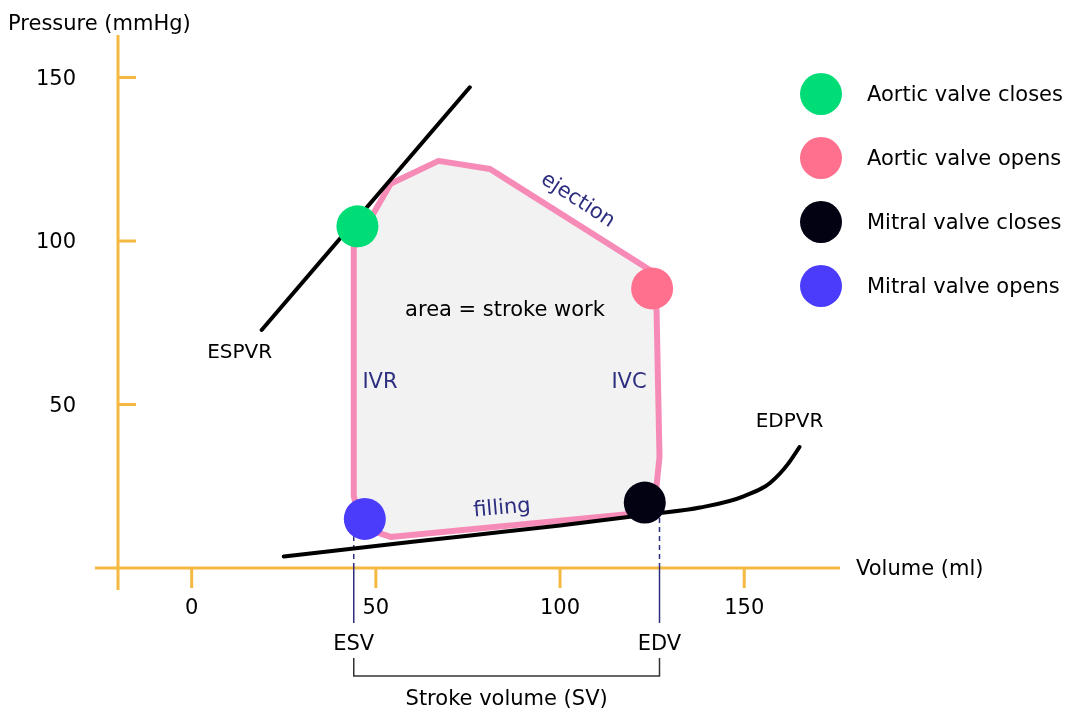 This screenshot has width=1079, height=718. What do you see at coordinates (502, 507) in the screenshot?
I see `annotation: filling` at bounding box center [502, 507].